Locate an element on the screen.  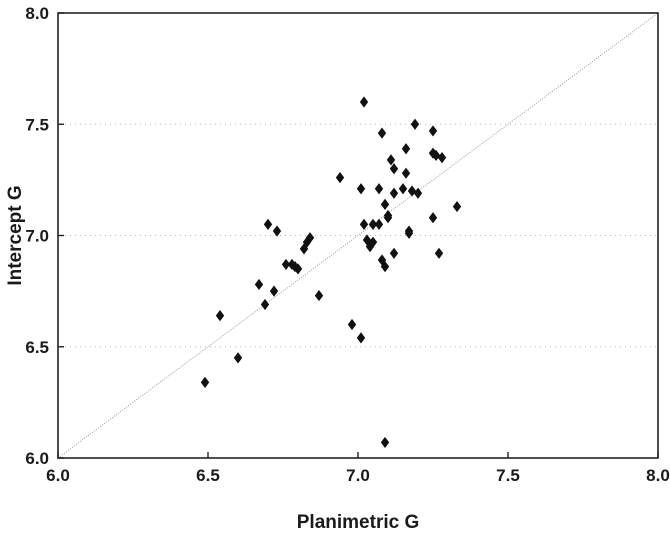
y-tick-label: 8.0 is located at coordinates (37, 13).